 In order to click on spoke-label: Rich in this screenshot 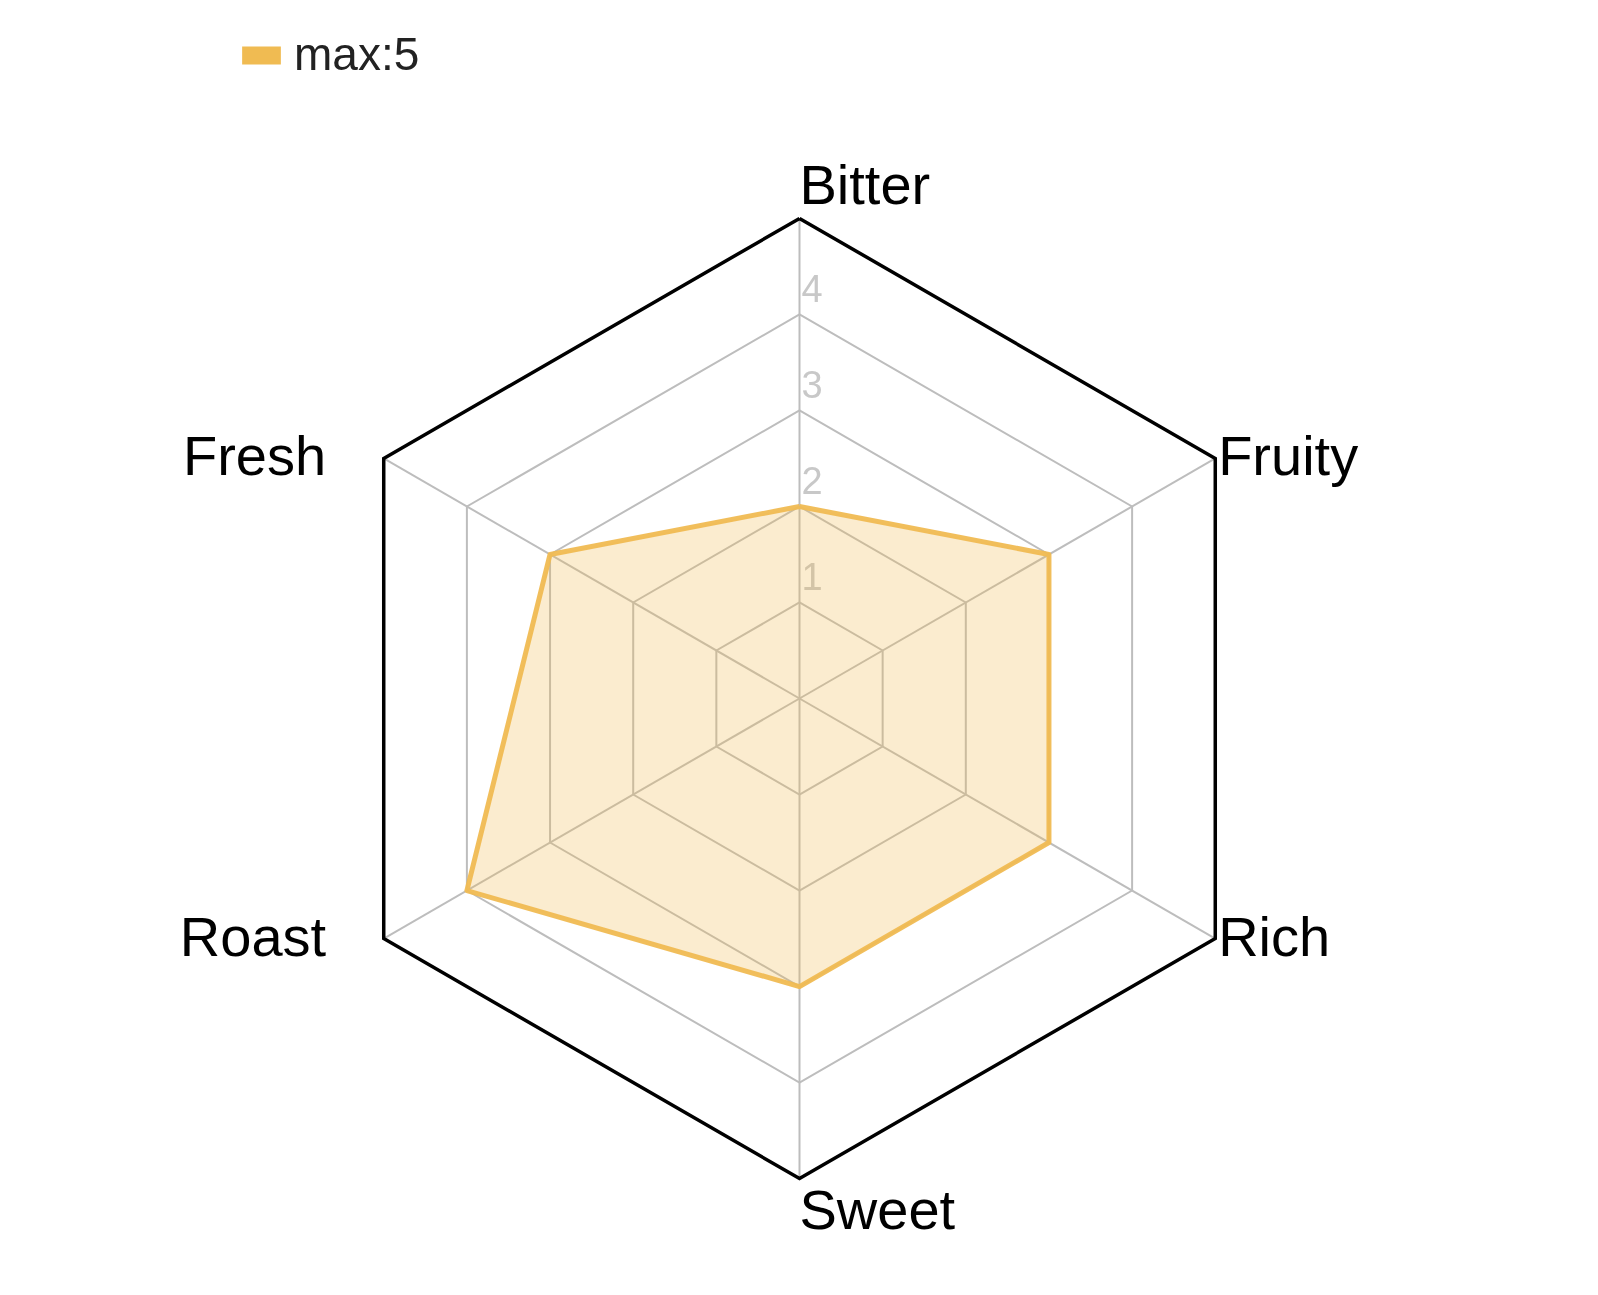, I will do `click(1274, 936)`.